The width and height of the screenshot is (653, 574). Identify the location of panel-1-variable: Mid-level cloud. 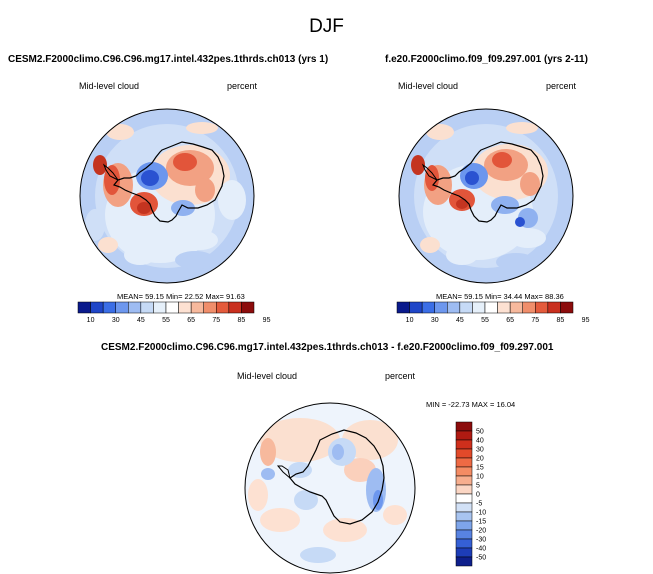
(109, 86).